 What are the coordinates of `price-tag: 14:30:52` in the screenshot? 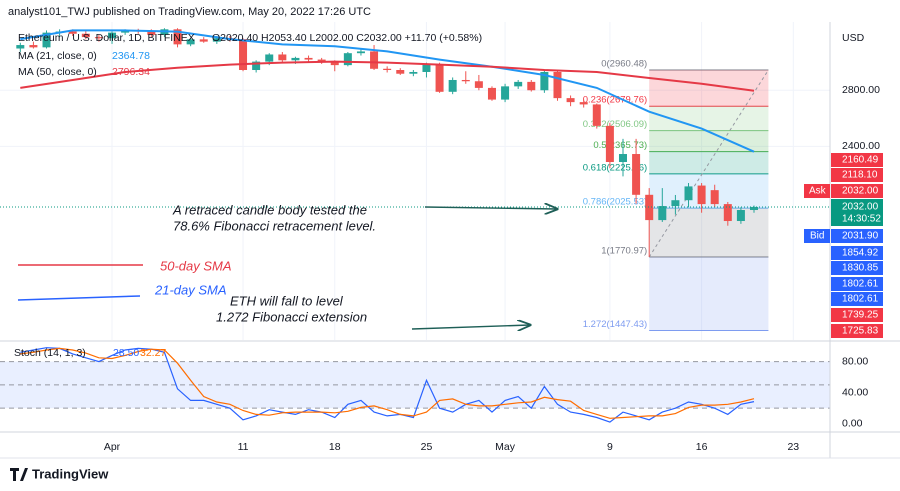 It's located at (861, 219).